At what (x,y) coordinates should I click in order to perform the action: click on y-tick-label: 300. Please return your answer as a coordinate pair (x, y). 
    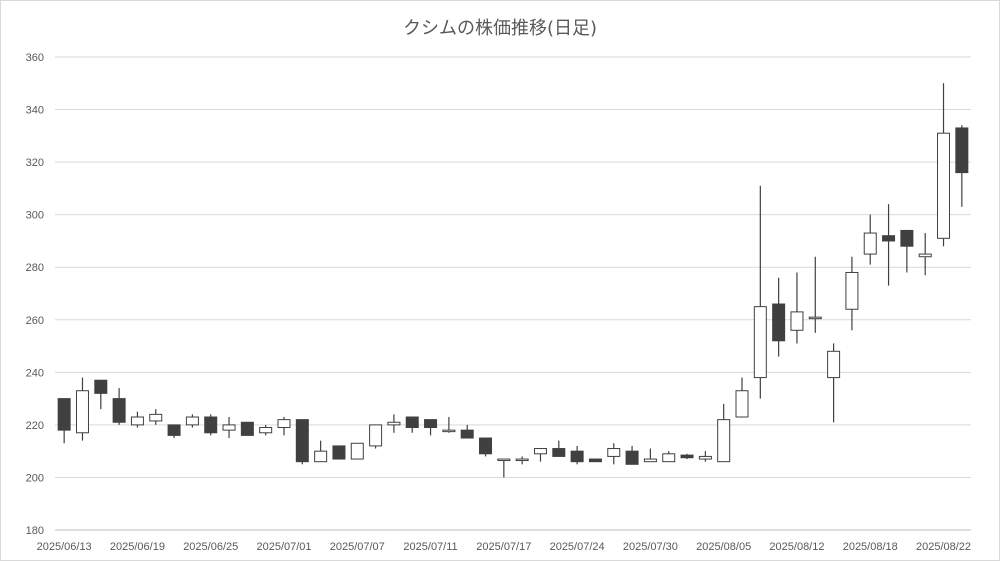
    Looking at the image, I should click on (35, 216).